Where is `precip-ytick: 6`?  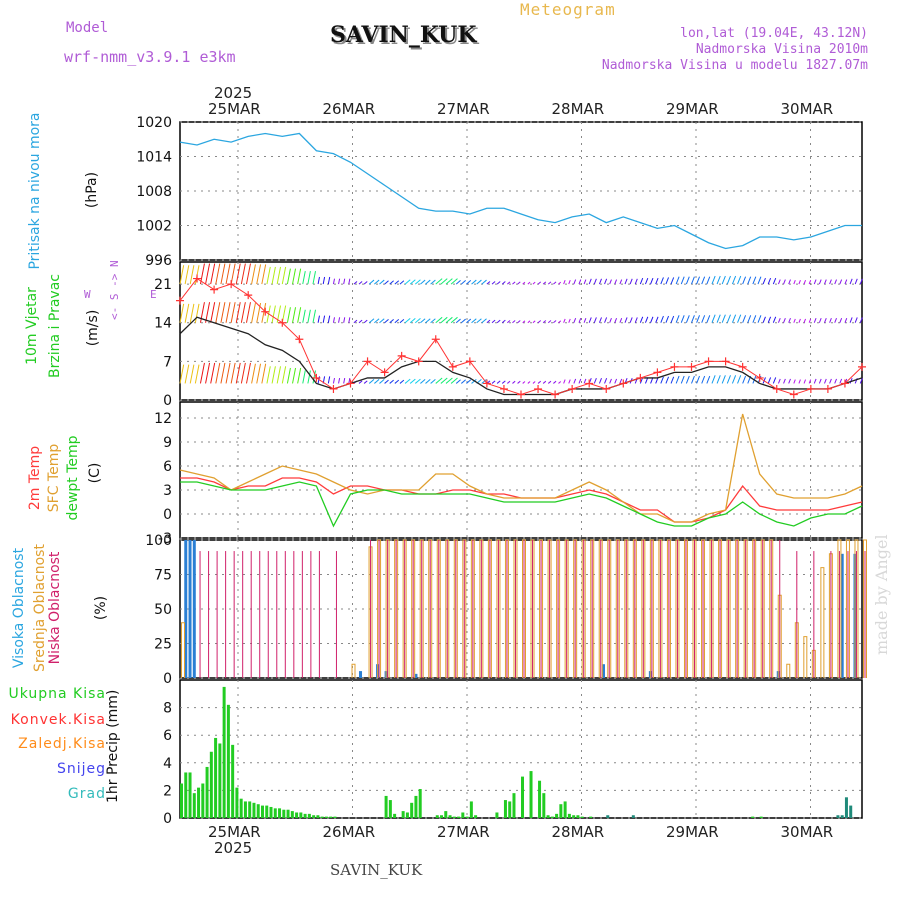
precip-ytick: 6 is located at coordinates (167, 736).